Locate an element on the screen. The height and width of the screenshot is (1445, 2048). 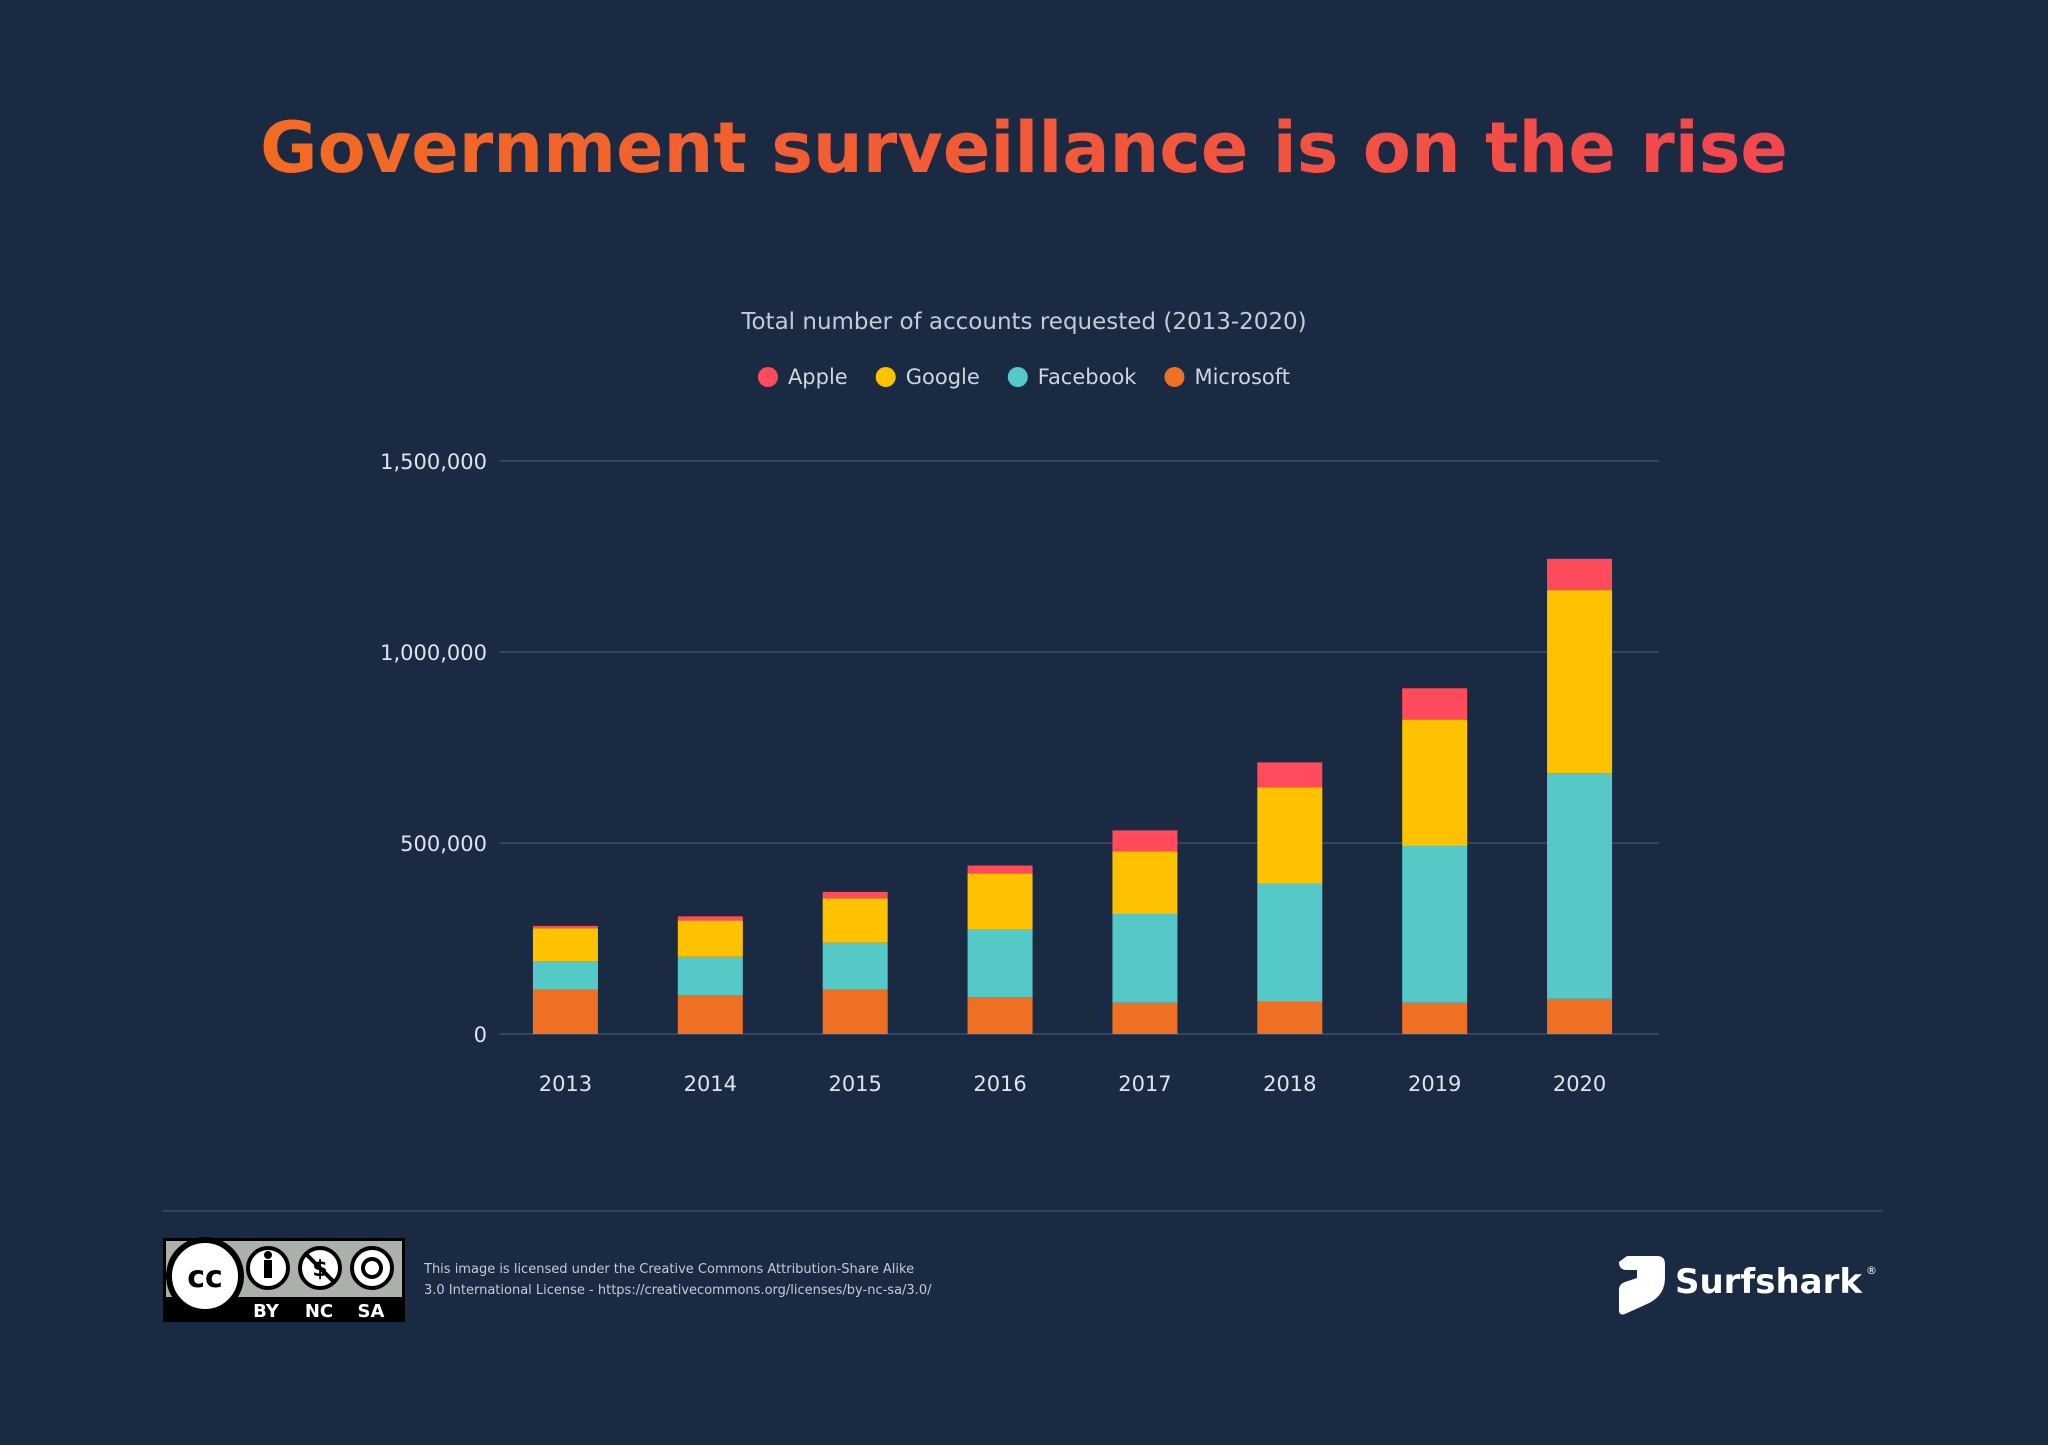
cc-by: BY is located at coordinates (266, 1311).